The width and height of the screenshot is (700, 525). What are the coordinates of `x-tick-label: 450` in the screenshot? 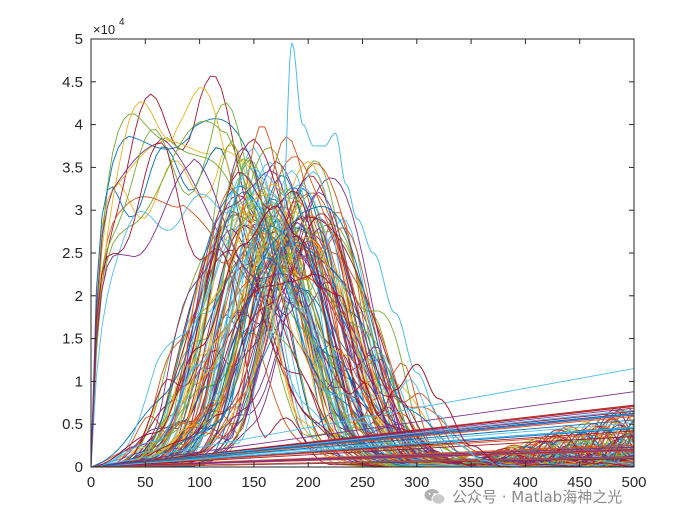 It's located at (579, 482).